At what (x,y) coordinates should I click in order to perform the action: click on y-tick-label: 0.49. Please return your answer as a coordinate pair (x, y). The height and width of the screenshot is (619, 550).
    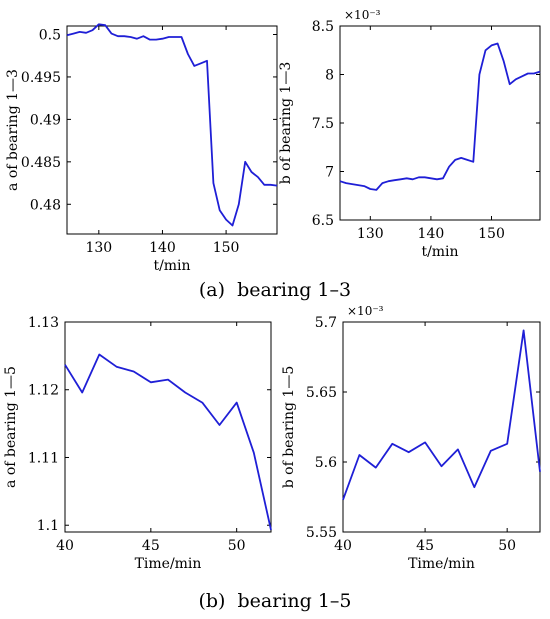
    Looking at the image, I should click on (45, 120).